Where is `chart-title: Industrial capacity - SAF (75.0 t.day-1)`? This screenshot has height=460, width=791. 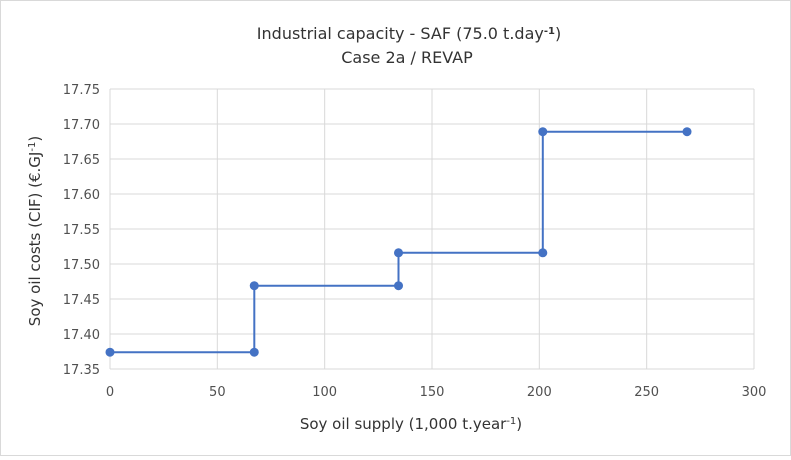
chart-title: Industrial capacity - SAF (75.0 t.day-1) is located at coordinates (409, 33).